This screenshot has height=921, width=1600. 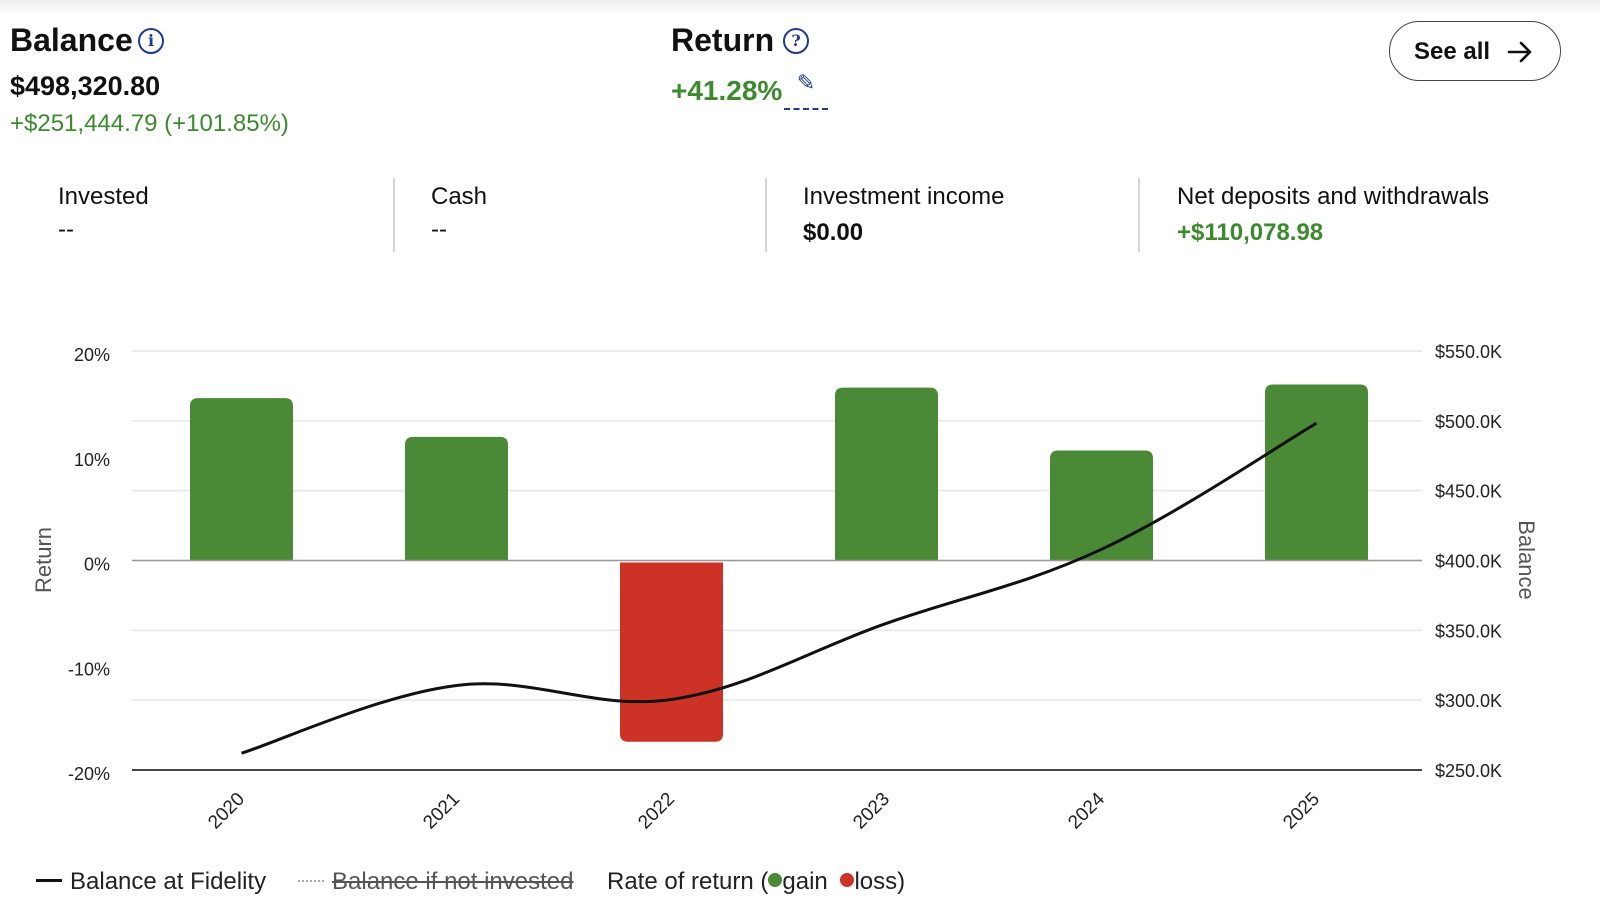 I want to click on legend-dotted-swatch, so click(x=311, y=881).